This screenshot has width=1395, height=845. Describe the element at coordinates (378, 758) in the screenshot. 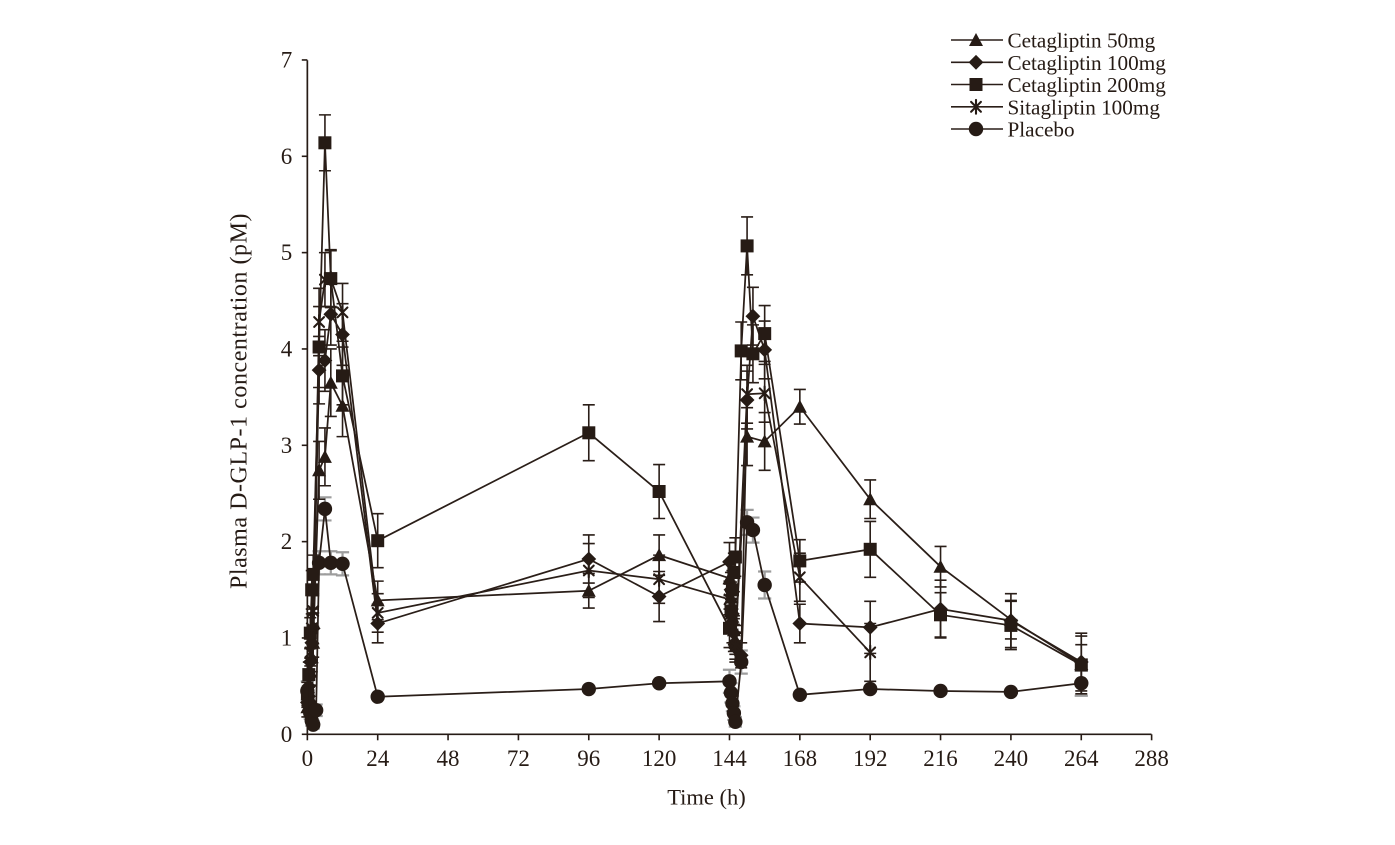

I see `svg-text: 24` at that location.